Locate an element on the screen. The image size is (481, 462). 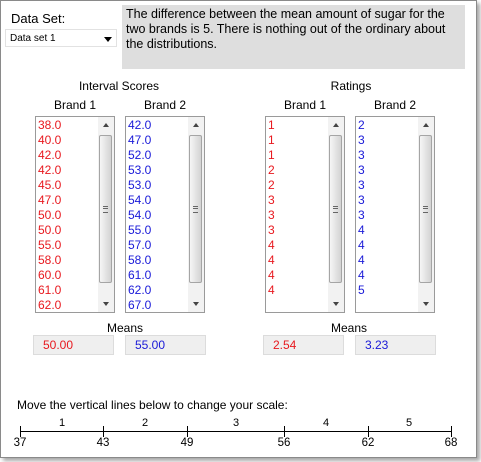
scale-tick-label: 56 is located at coordinates (284, 443).